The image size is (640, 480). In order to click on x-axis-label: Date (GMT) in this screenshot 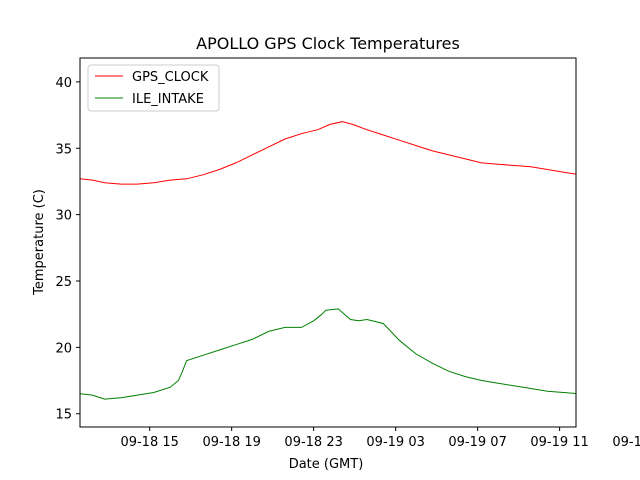, I will do `click(326, 464)`.